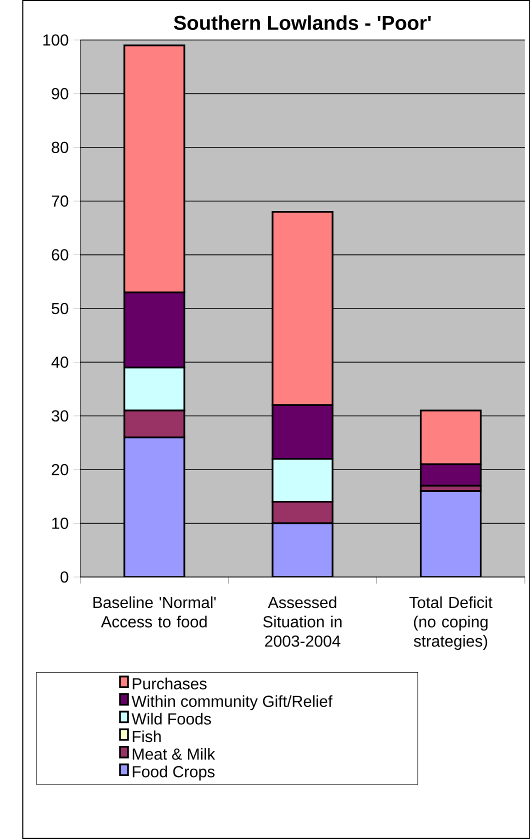 The image size is (530, 839). What do you see at coordinates (154, 612) in the screenshot?
I see `x-tick-label: Baseline 'Normal' Access to food` at bounding box center [154, 612].